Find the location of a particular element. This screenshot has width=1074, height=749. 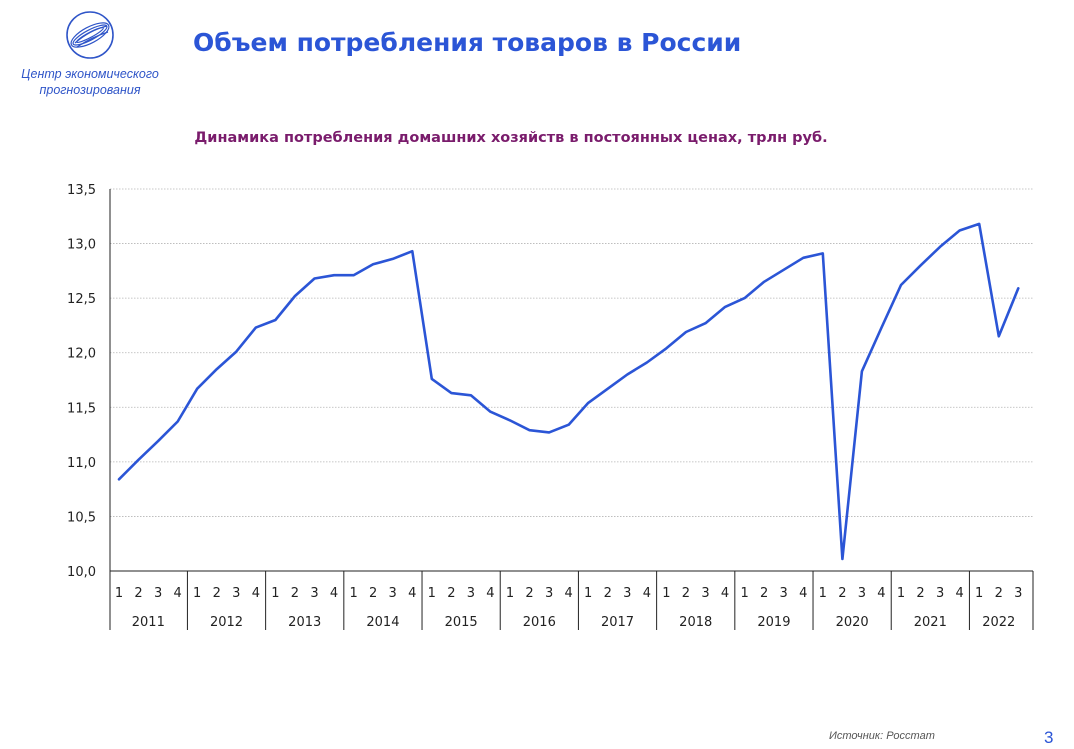

y-tick-label: 12,5 is located at coordinates (81, 299).